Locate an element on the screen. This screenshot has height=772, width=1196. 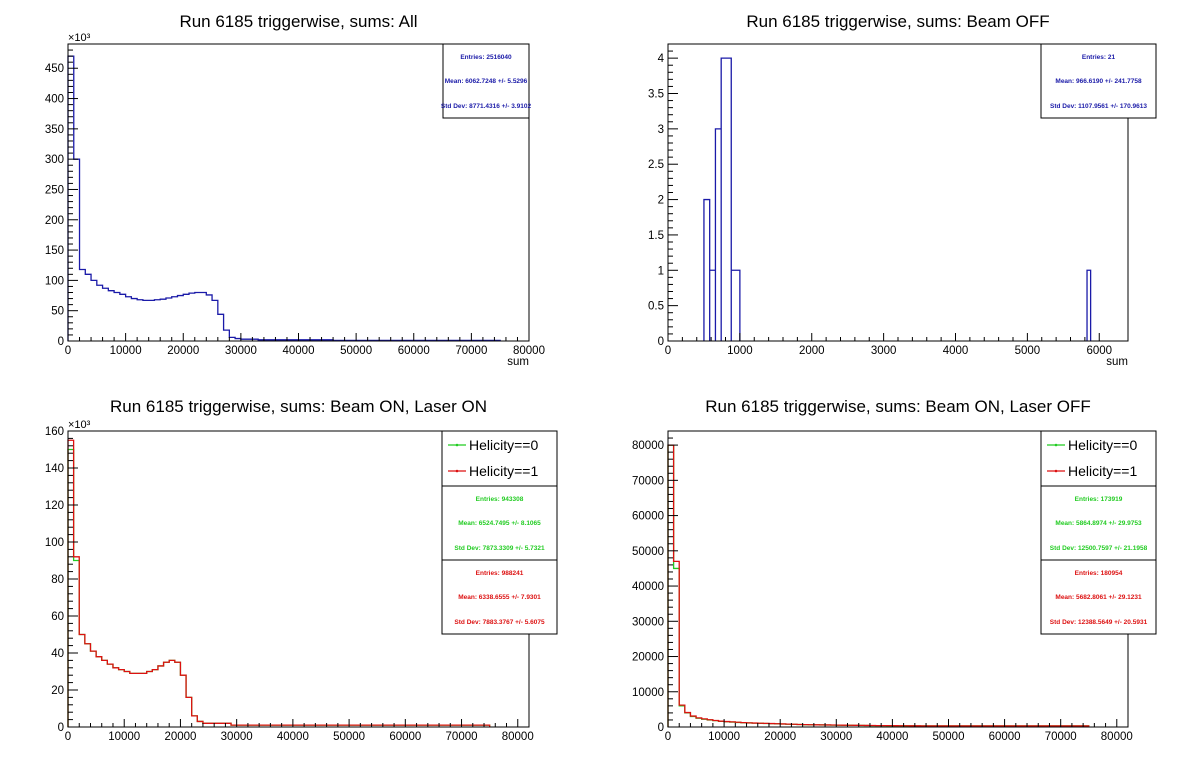
stats-mean: Mean: 6524.7495 +/- 8.1065 is located at coordinates (499, 523).